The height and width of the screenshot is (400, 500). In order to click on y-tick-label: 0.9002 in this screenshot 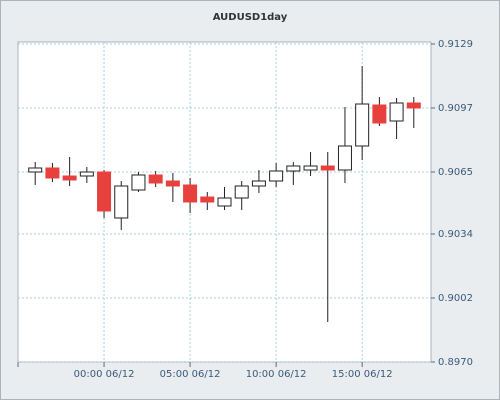, I will do `click(455, 298)`.